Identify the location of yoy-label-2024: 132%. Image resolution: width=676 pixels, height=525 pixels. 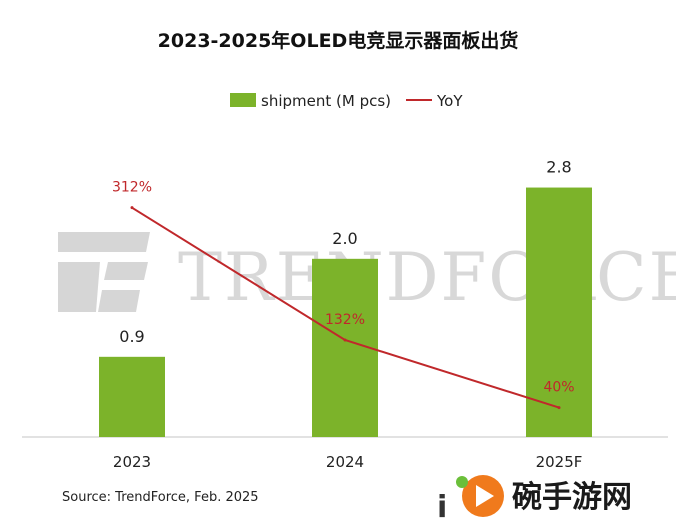
(345, 320).